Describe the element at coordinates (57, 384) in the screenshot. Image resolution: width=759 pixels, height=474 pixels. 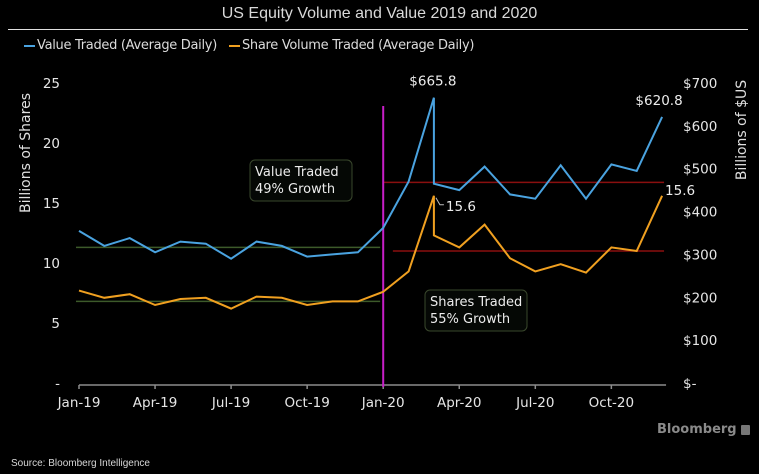
I see `y-left-tick-label: -` at that location.